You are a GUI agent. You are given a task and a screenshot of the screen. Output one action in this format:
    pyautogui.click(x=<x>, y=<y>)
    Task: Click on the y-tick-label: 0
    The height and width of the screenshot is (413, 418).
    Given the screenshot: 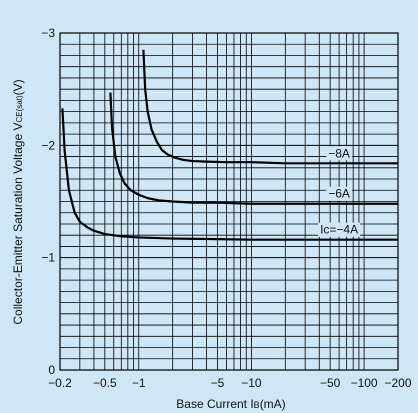 What is the action you would take?
    pyautogui.click(x=51, y=370)
    